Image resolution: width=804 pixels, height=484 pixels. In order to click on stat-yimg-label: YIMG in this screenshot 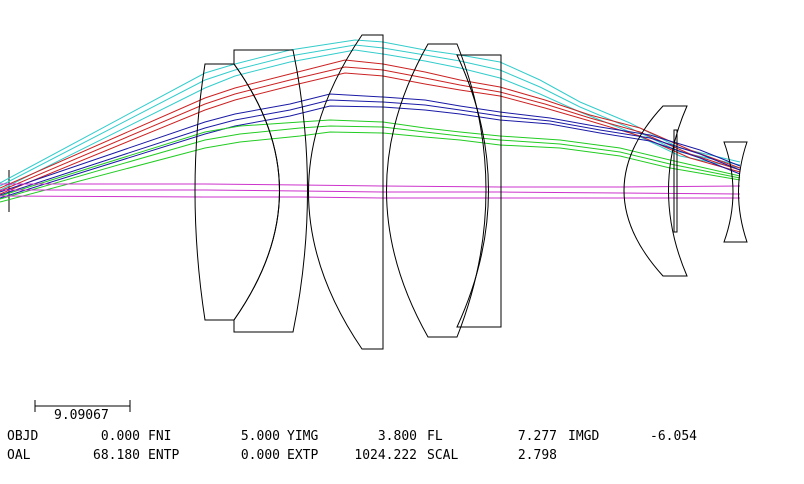, I will do `click(302, 436)`.